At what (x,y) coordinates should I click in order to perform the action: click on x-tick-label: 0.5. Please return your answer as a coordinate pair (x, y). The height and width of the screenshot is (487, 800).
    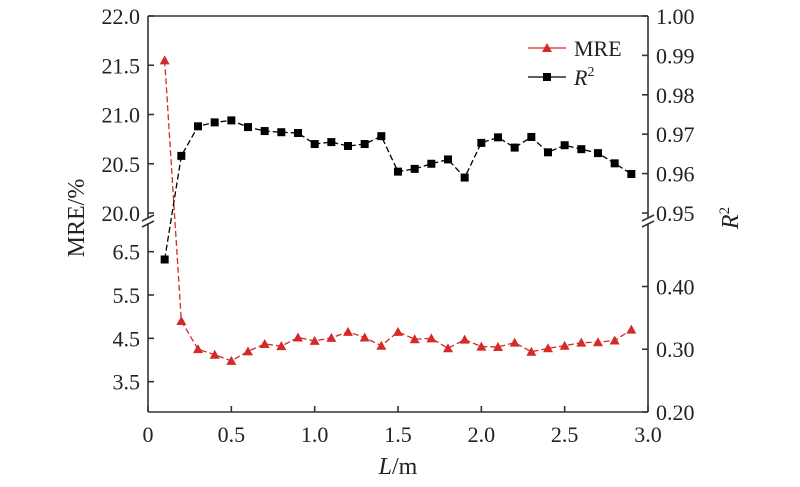
    Looking at the image, I should click on (232, 434).